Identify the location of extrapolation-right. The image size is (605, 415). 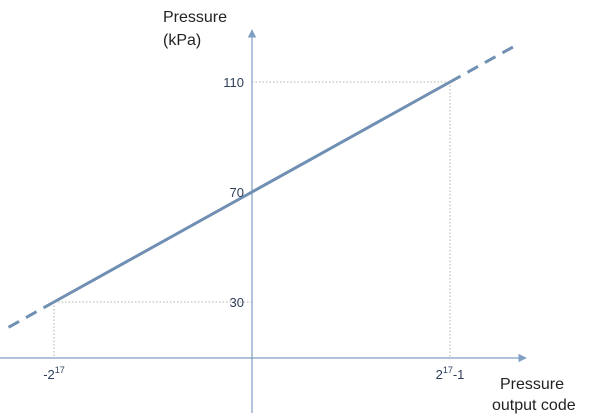
(482, 64).